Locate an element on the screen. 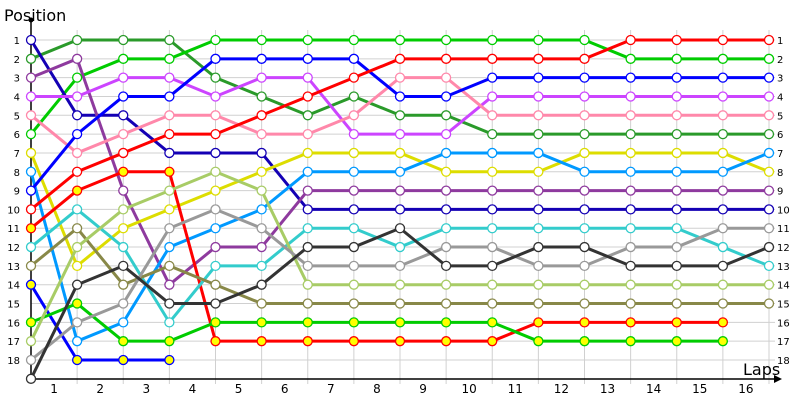  y-tick-label: 16 is located at coordinates (13, 323).